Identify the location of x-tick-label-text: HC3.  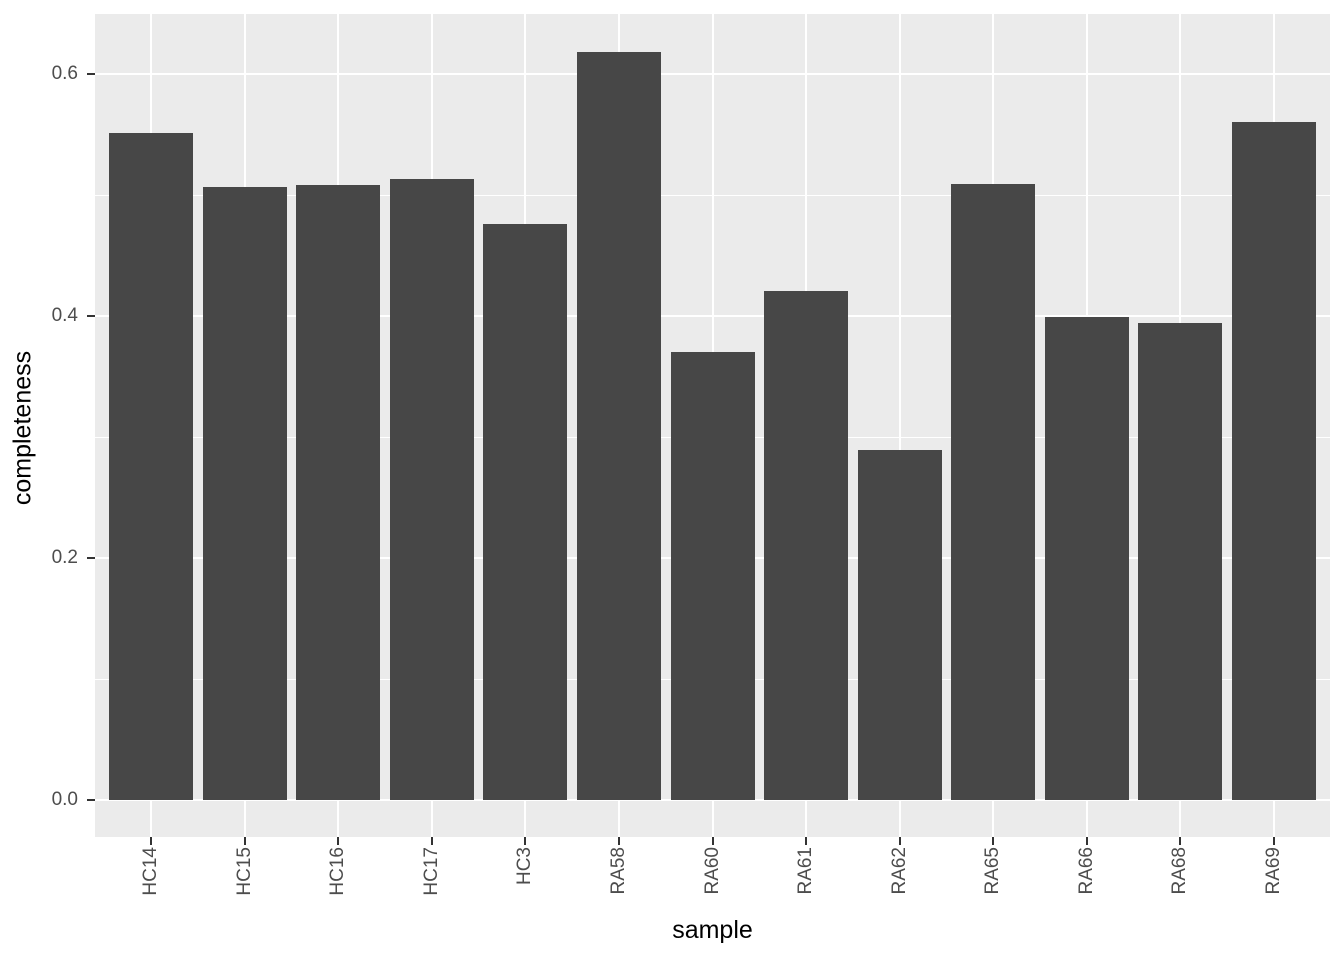
(525, 866).